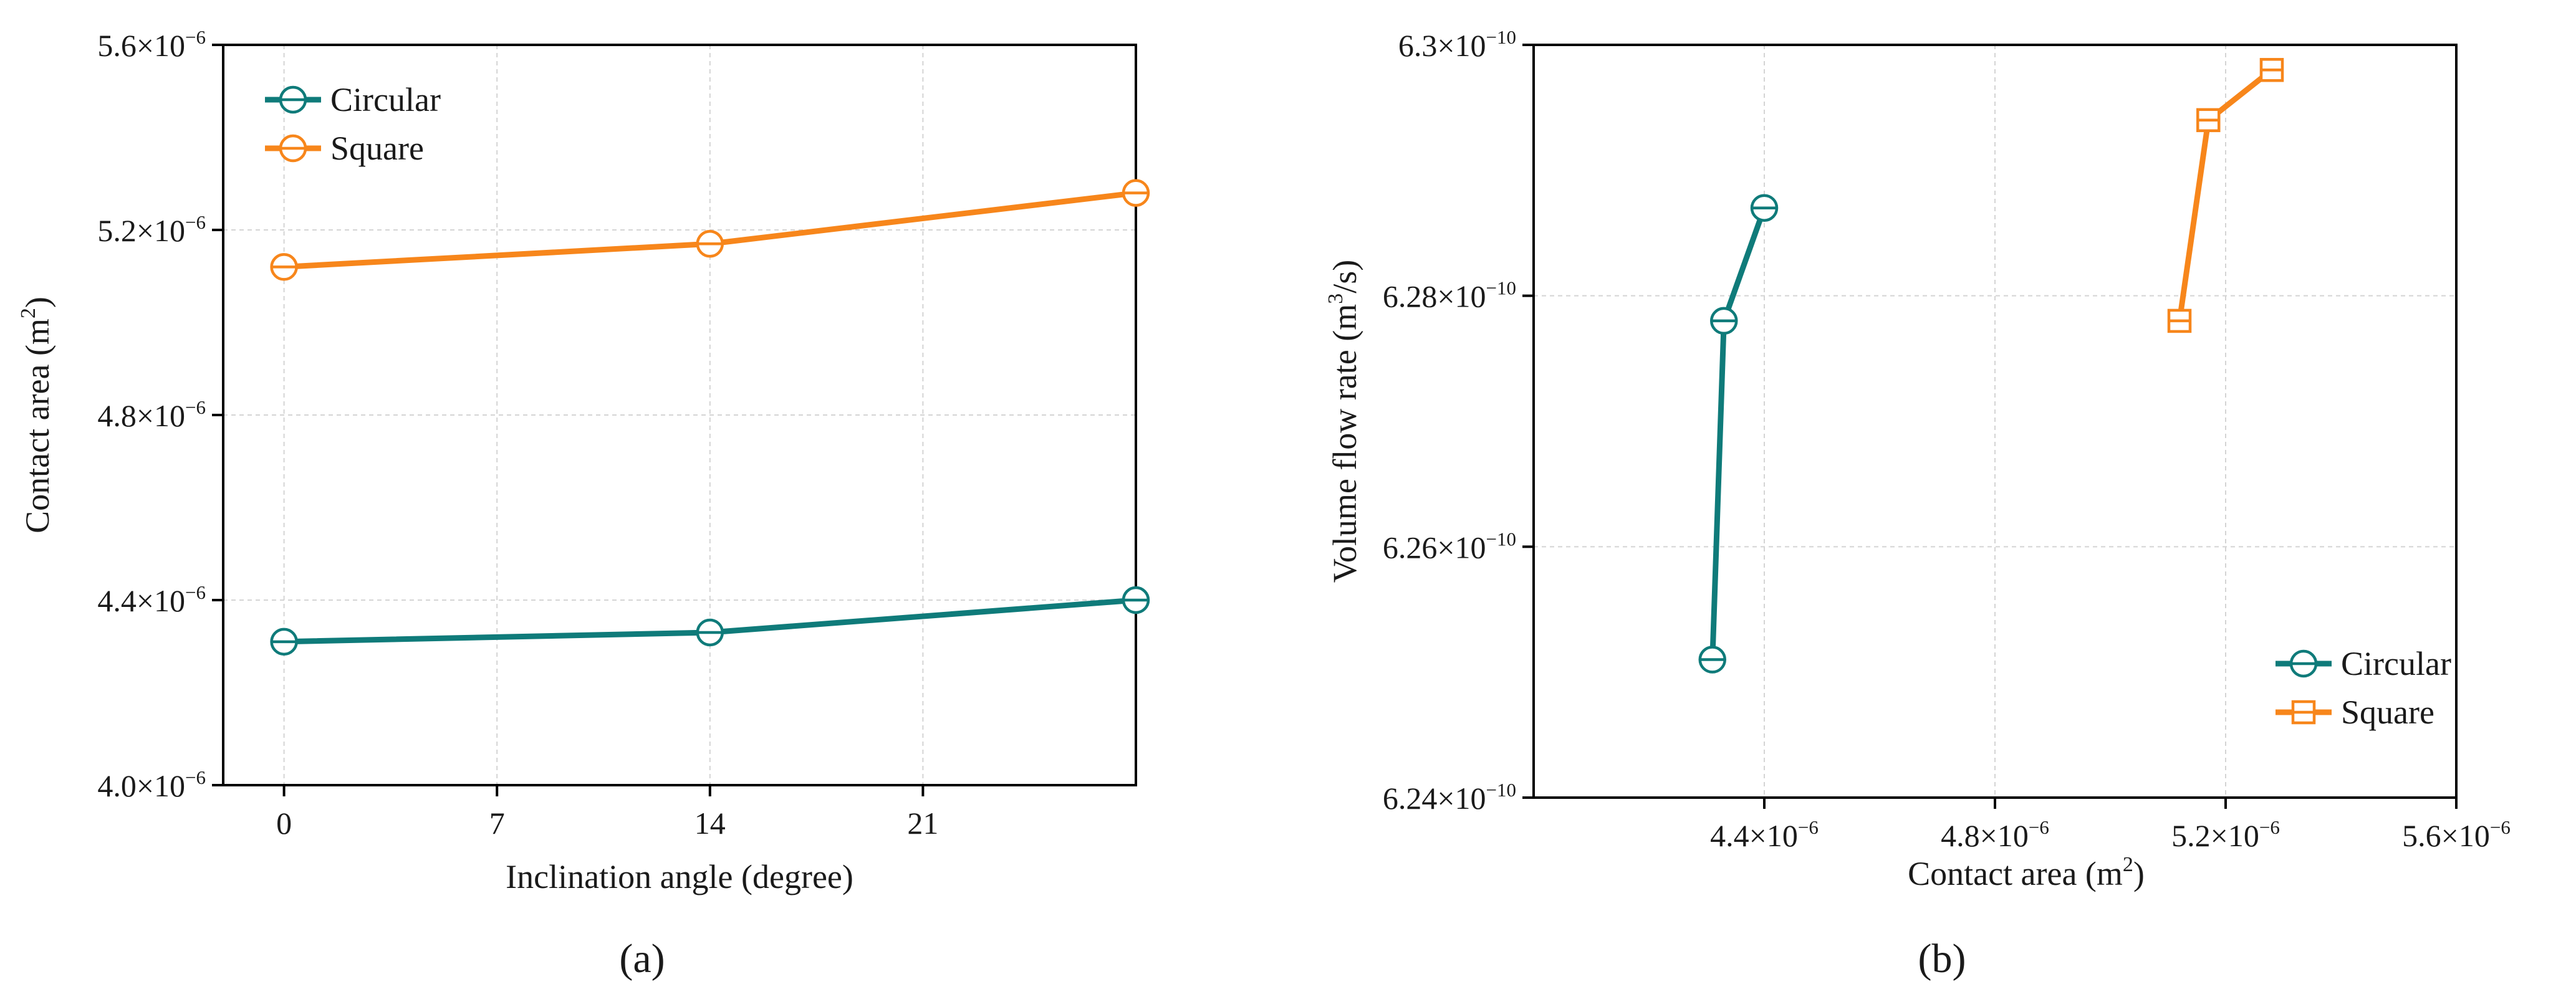 The width and height of the screenshot is (2576, 1002). I want to click on x-tick-label: 21, so click(922, 823).